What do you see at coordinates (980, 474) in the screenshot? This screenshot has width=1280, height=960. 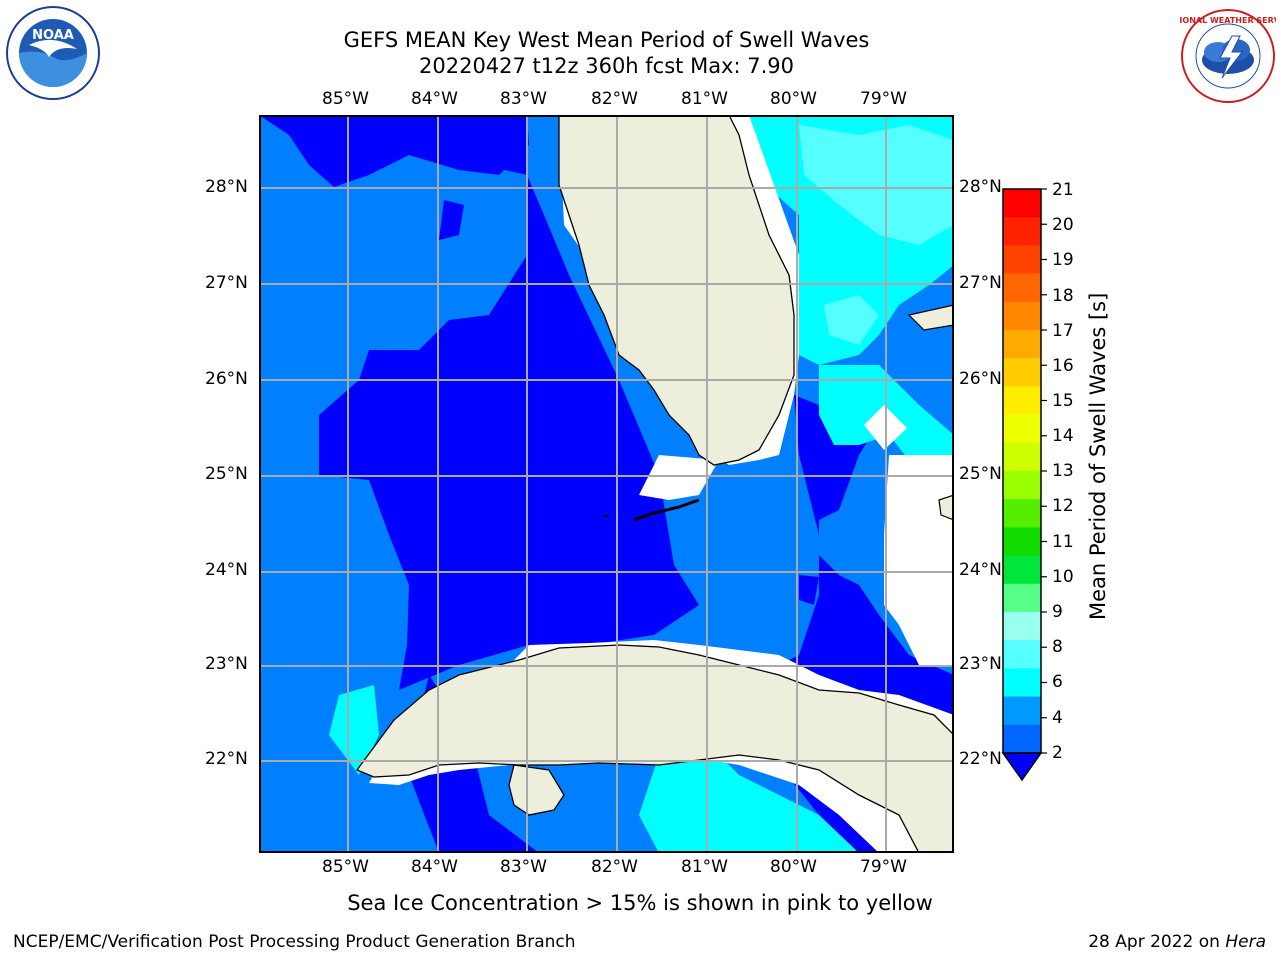 I see `lat-label-right: 25°N` at bounding box center [980, 474].